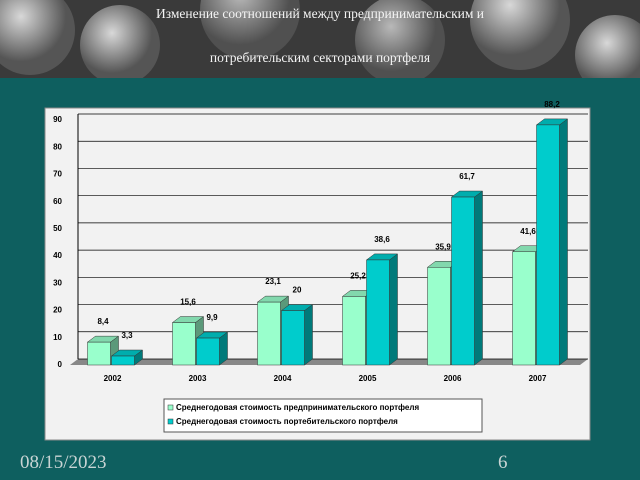 This screenshot has height=480, width=640. I want to click on value-label: 35,9, so click(443, 246).